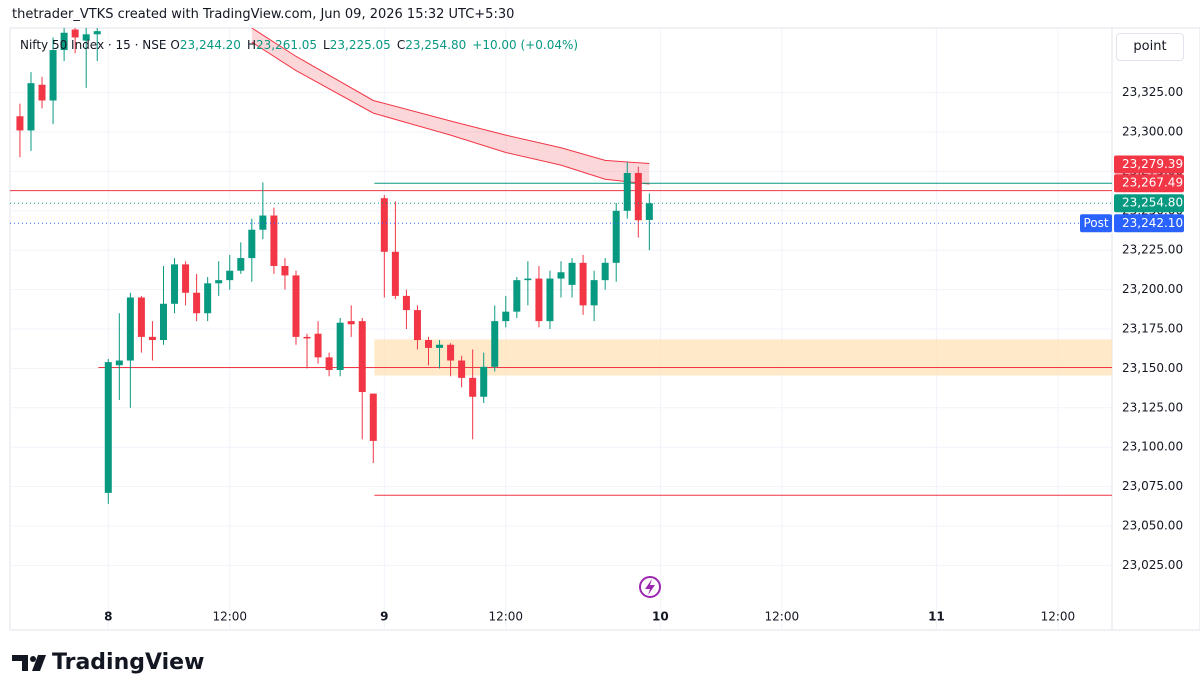  What do you see at coordinates (1152, 525) in the screenshot?
I see `y-tick-label: 23,050.00` at bounding box center [1152, 525].